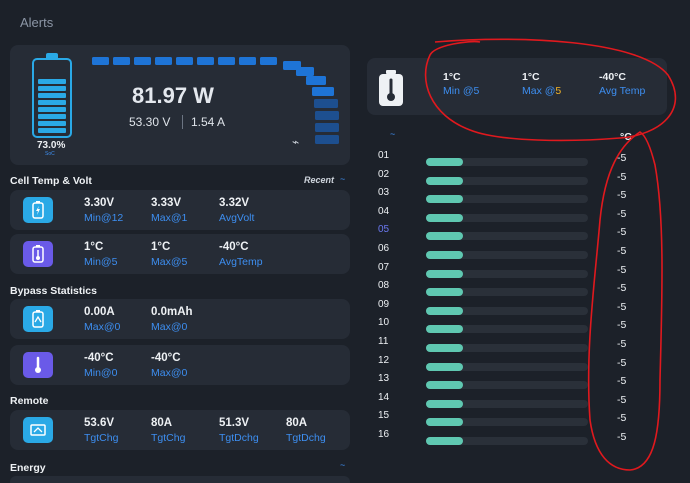  I want to click on cell-number: 08, so click(384, 286).